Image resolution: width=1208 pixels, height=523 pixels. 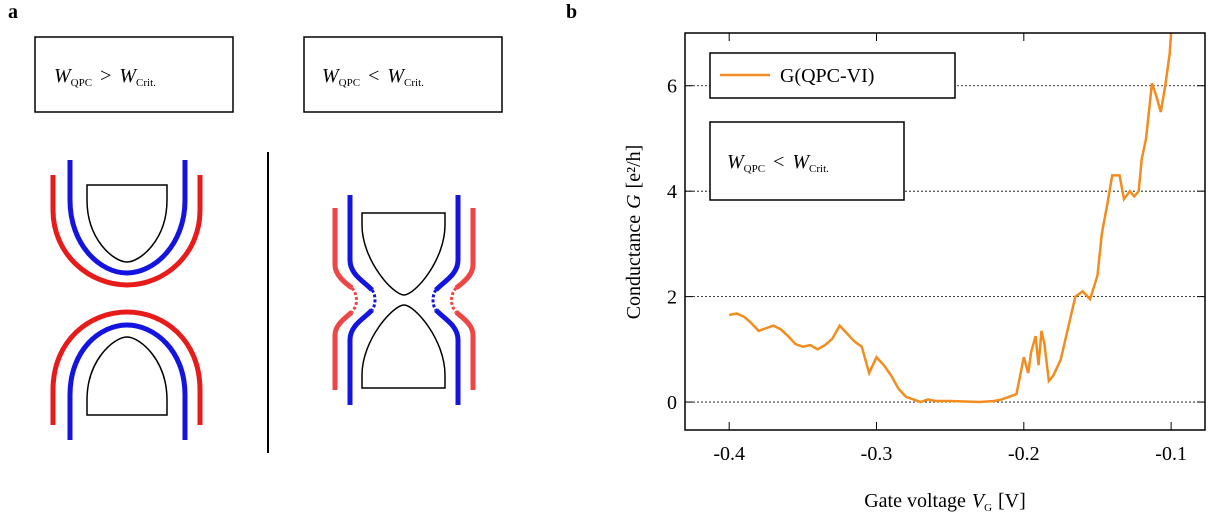 What do you see at coordinates (1024, 454) in the screenshot?
I see `x-tick-label: -0.2` at bounding box center [1024, 454].